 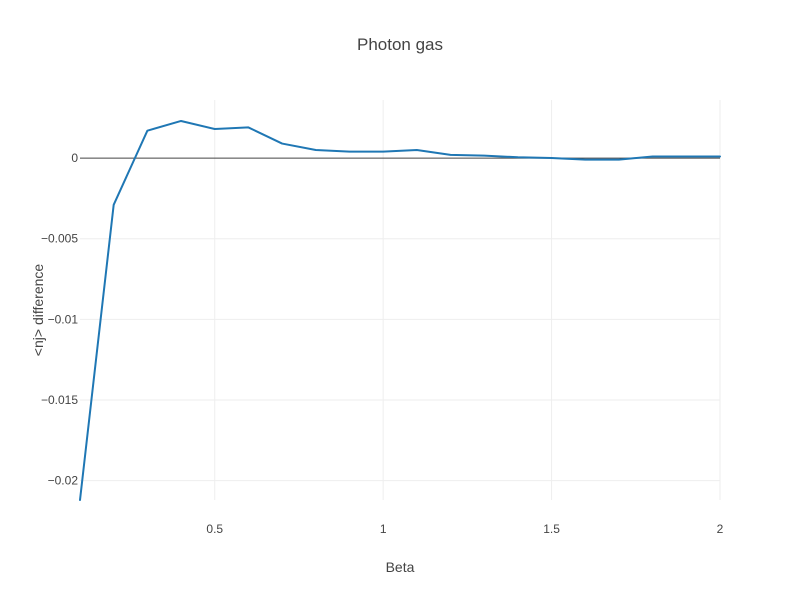 I want to click on y-axis-ticks: 0 −0.005 −0.01 −0.015 −0.02, so click(x=59, y=319).